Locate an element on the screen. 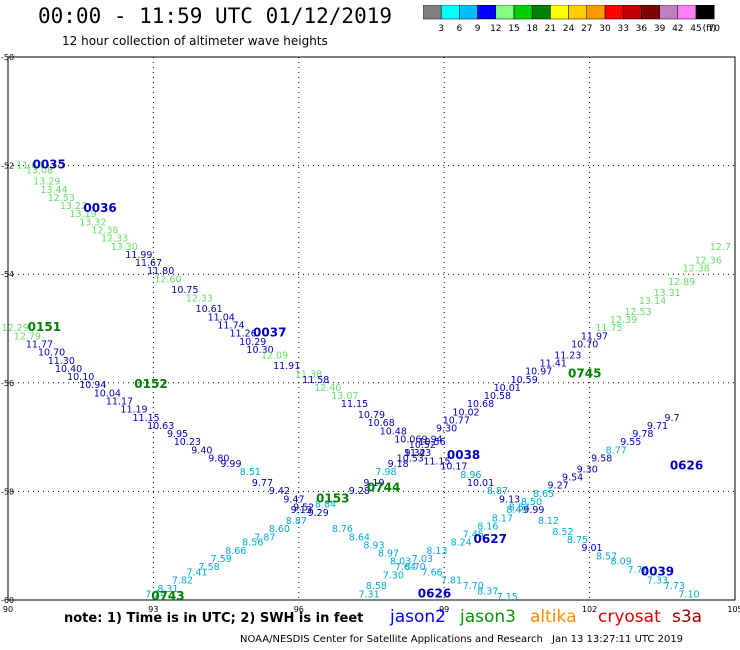  swh-value: 7.10 is located at coordinates (688, 594).